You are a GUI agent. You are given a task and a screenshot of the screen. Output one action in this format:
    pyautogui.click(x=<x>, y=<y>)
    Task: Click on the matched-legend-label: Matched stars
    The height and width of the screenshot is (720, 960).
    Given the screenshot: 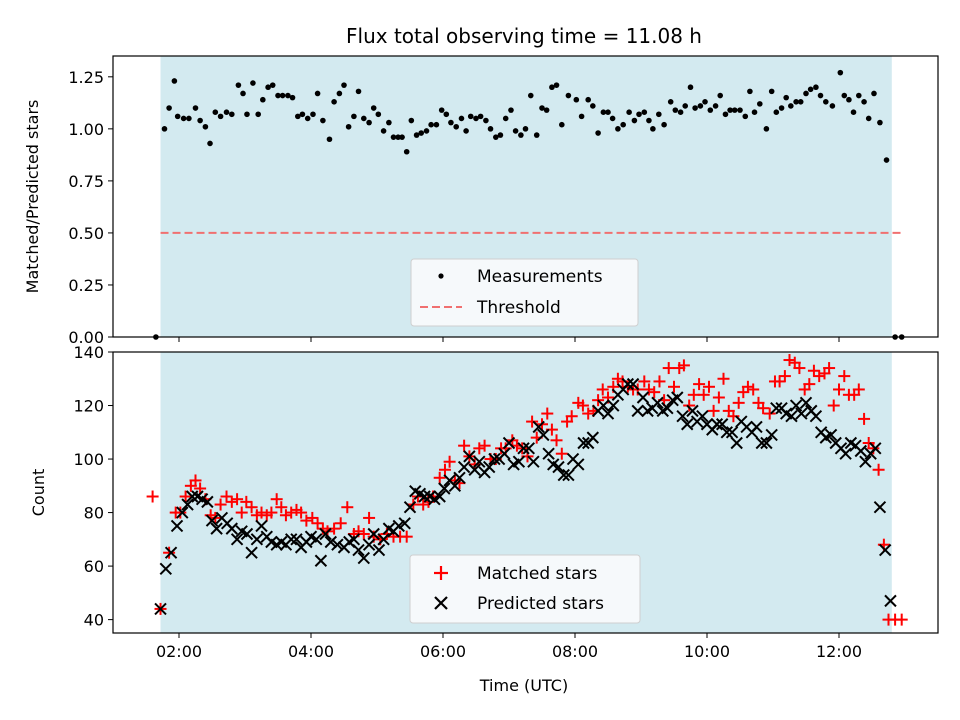 What is the action you would take?
    pyautogui.click(x=537, y=574)
    